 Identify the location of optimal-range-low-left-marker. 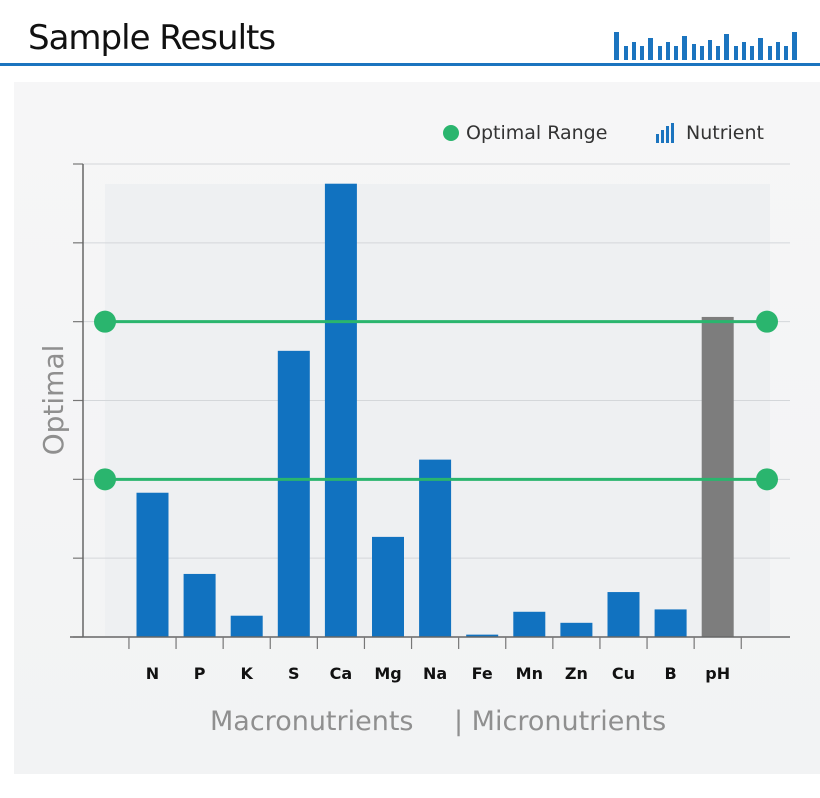
(105, 479).